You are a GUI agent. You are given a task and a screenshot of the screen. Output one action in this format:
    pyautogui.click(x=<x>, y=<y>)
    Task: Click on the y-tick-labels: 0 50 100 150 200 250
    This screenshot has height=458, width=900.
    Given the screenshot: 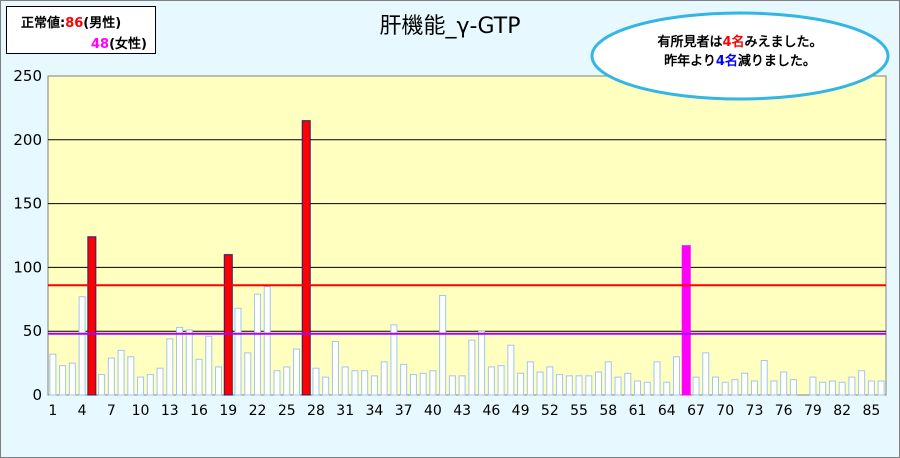 What is the action you would take?
    pyautogui.click(x=27, y=235)
    